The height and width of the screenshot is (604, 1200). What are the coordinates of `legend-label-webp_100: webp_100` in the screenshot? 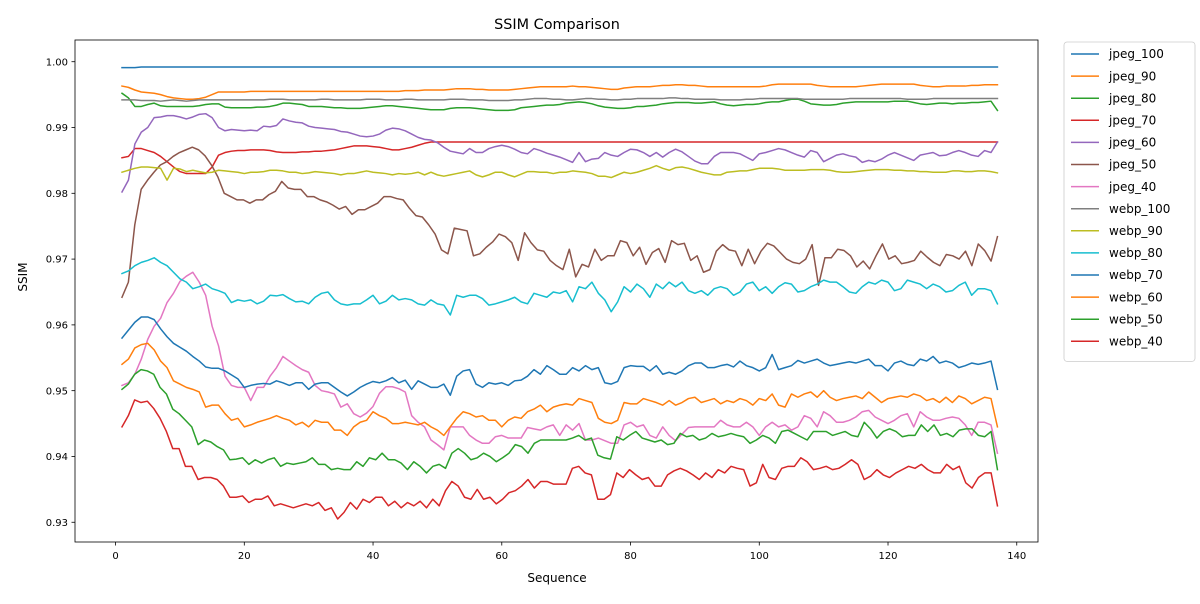 It's located at (1139, 209).